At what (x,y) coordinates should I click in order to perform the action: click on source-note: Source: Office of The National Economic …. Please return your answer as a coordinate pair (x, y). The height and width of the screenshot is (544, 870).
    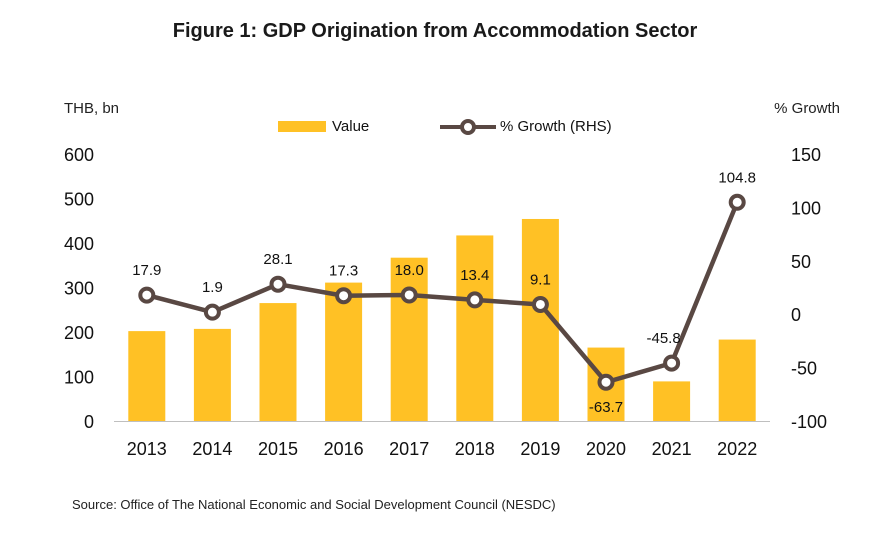
    Looking at the image, I should click on (314, 504).